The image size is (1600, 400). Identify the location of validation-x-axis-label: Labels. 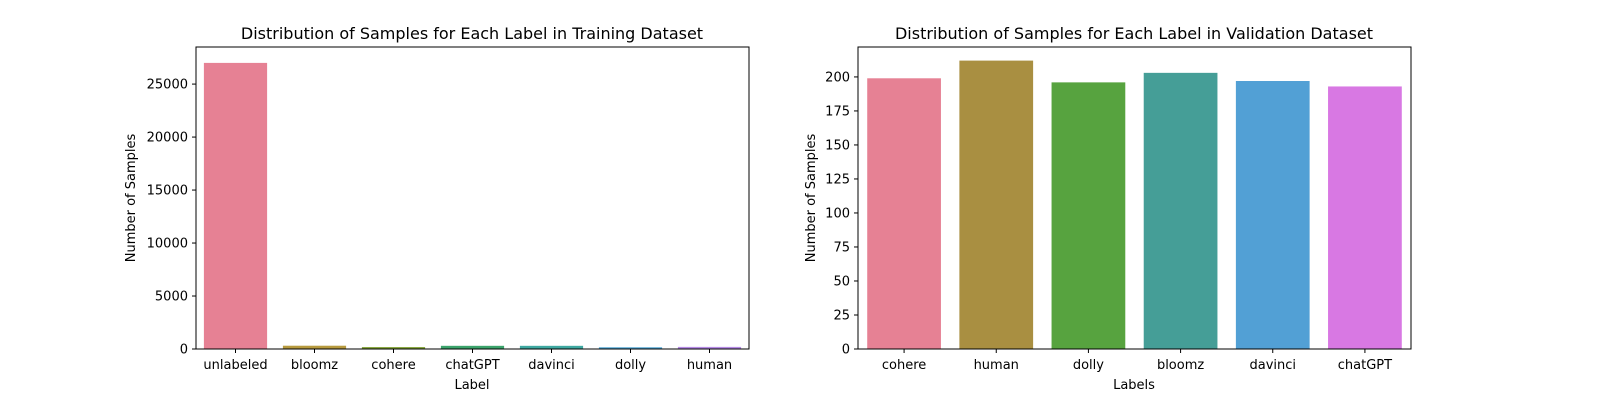
(1134, 385).